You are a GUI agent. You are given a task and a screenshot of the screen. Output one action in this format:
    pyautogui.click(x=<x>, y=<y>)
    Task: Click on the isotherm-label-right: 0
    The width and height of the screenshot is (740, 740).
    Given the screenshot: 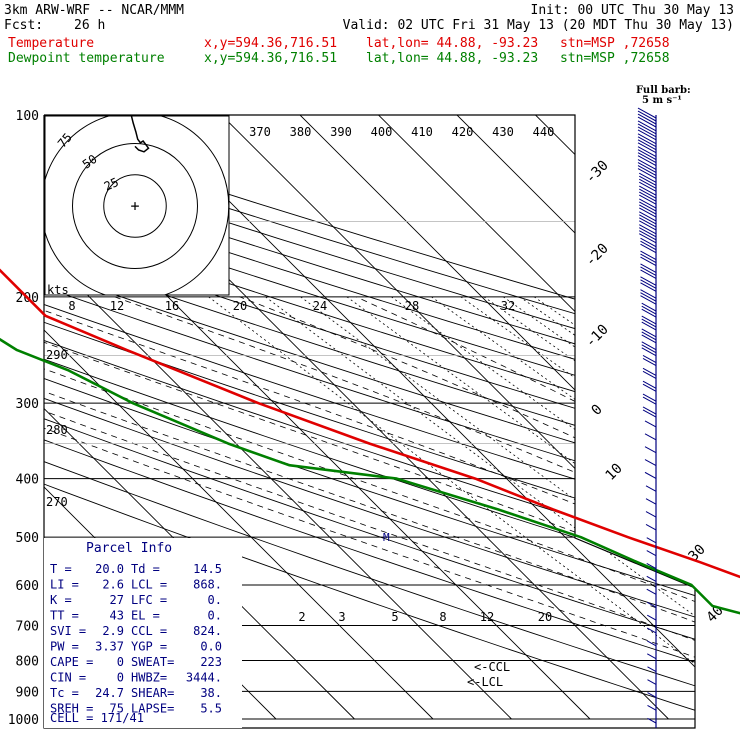 What is the action you would take?
    pyautogui.click(x=597, y=410)
    